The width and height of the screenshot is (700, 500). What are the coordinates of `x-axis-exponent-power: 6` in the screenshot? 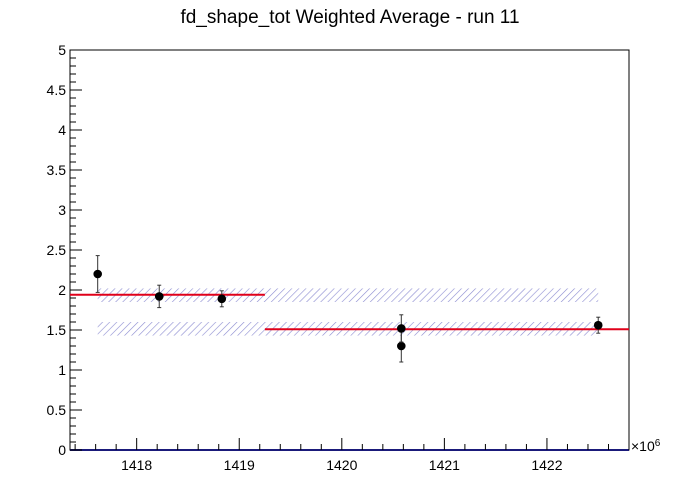 It's located at (658, 443).